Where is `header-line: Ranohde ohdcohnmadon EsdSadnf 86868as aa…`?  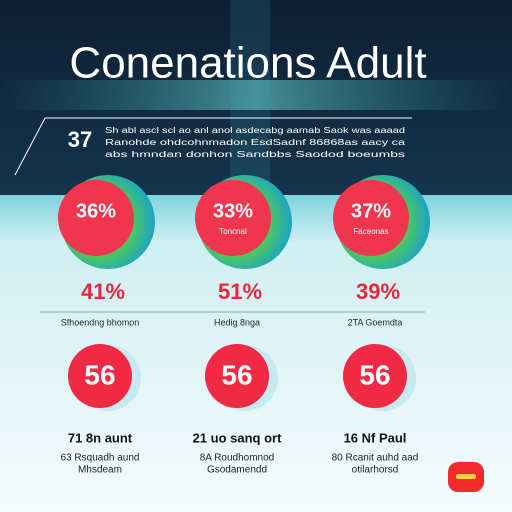 header-line: Ranohde ohdcohnmadon EsdSadnf 86868as aa… is located at coordinates (255, 142).